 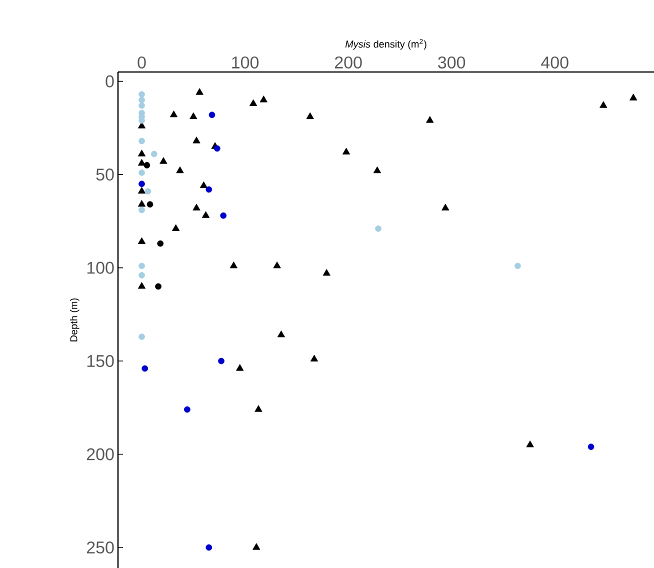 I want to click on y-tick-label: 0, so click(x=110, y=81).